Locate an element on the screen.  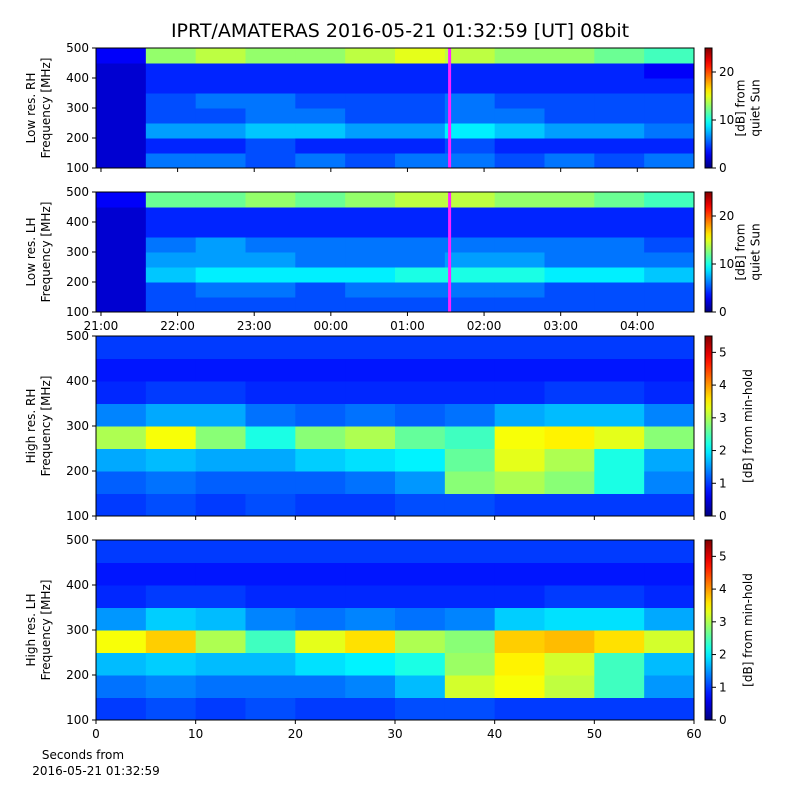
colorbar-tick-label: 3 is located at coordinates (723, 418).